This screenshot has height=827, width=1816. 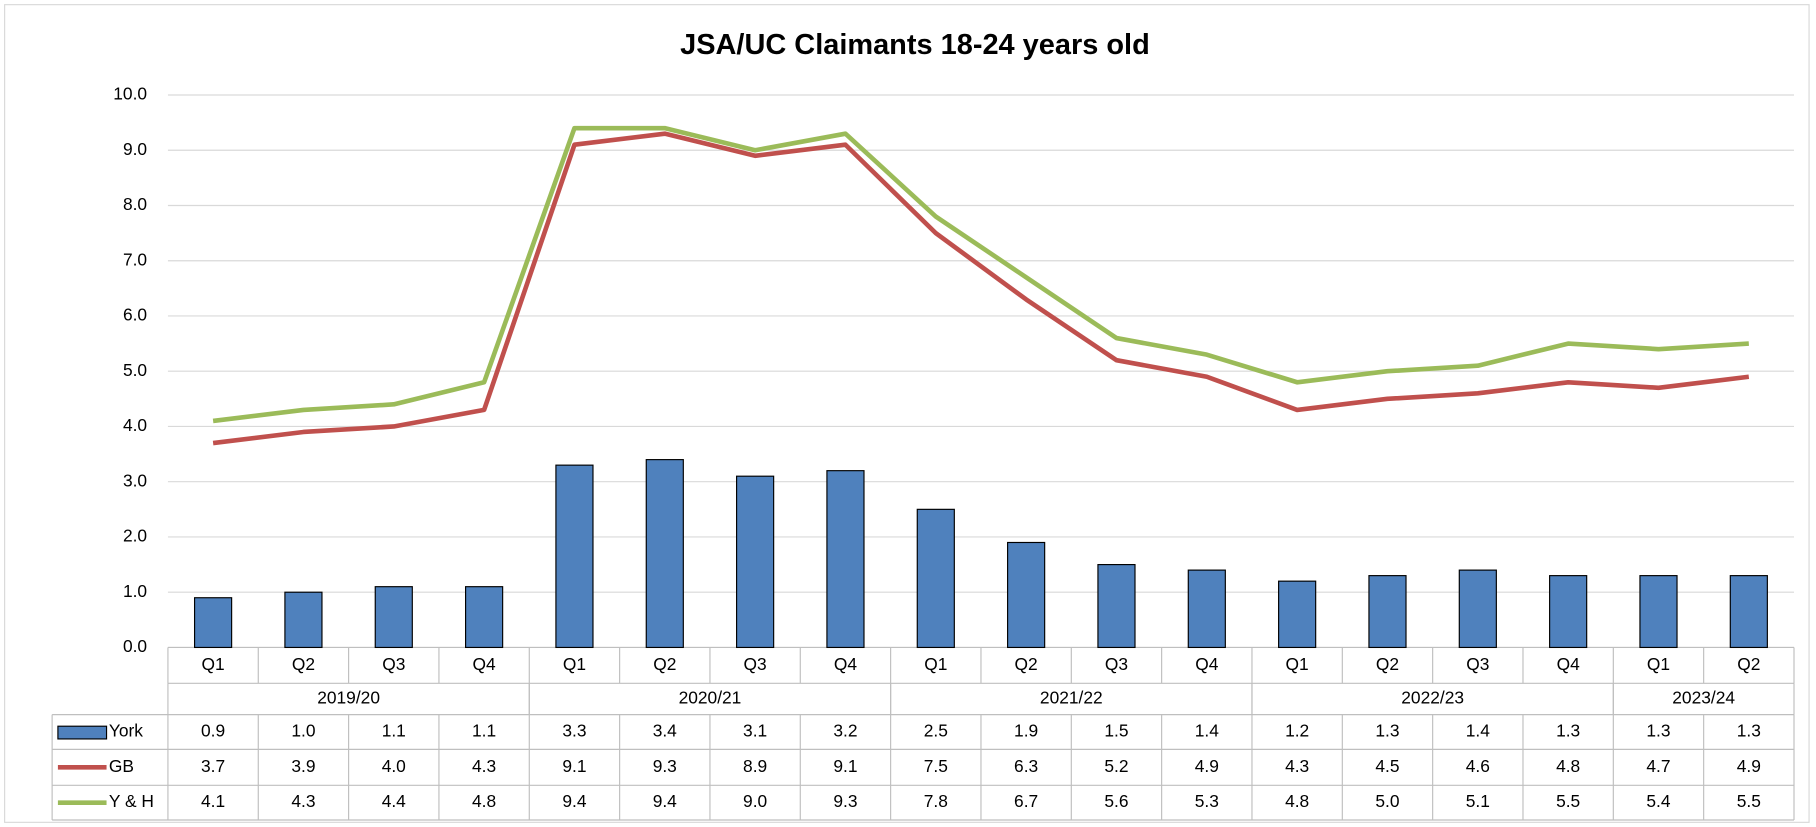 I want to click on table-value: 7.8, so click(x=936, y=801).